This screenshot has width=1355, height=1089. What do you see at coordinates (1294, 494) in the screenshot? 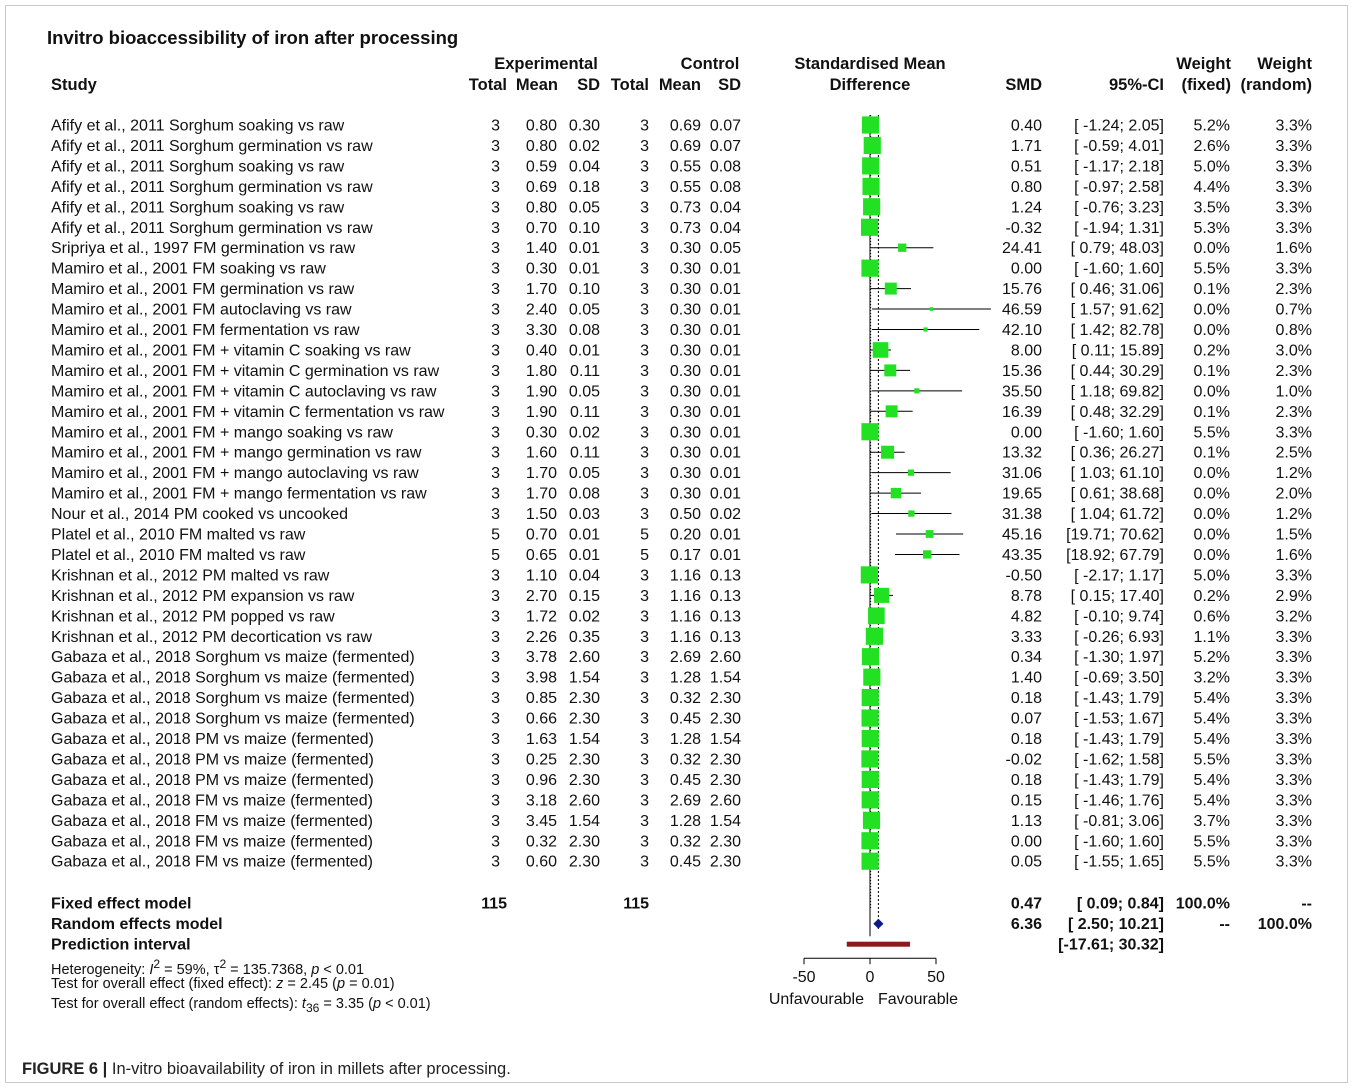
I see `weight-random: 2.0%` at bounding box center [1294, 494].